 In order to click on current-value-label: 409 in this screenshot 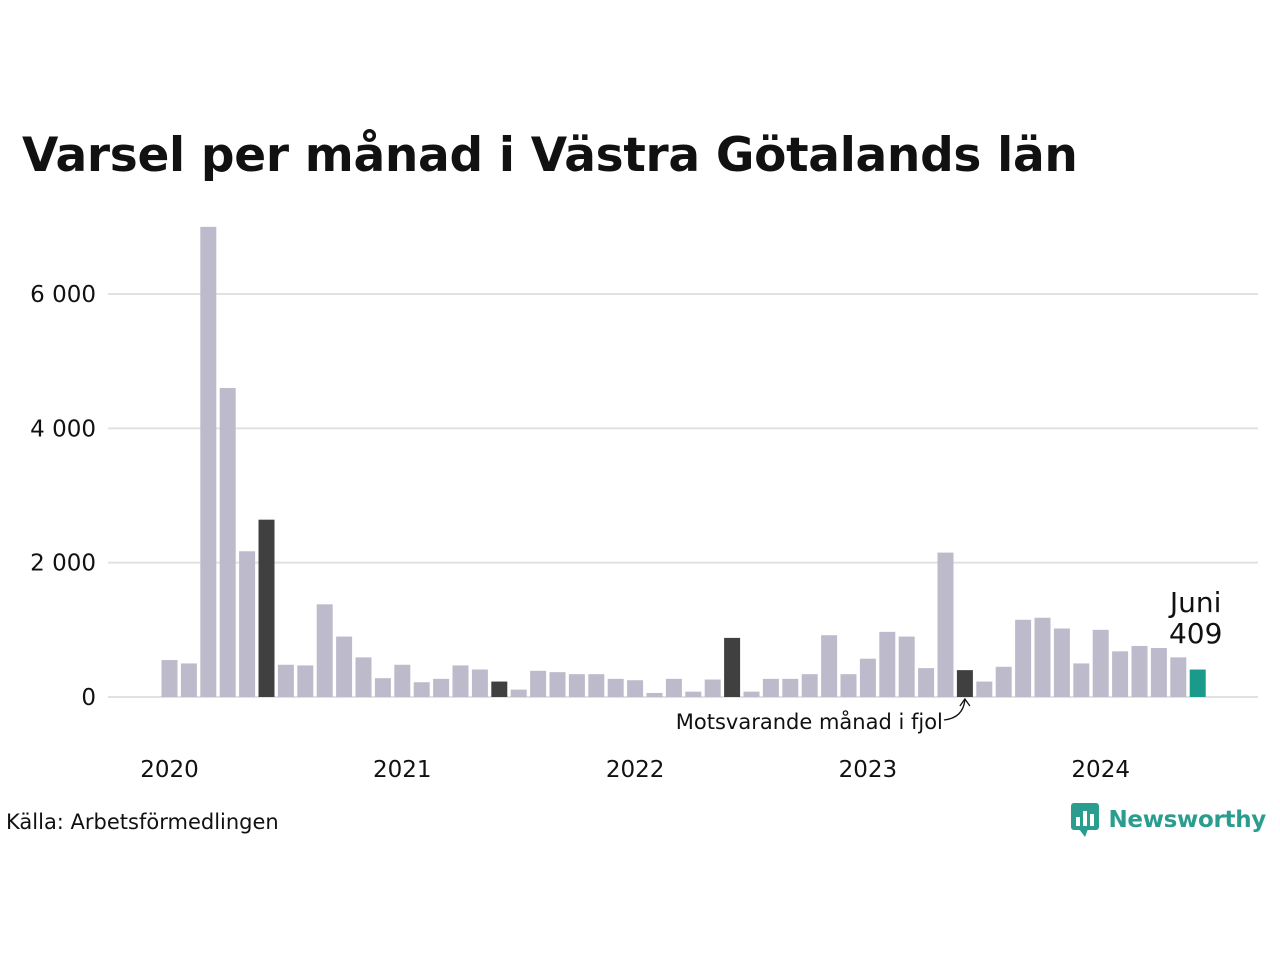, I will do `click(1195, 633)`.